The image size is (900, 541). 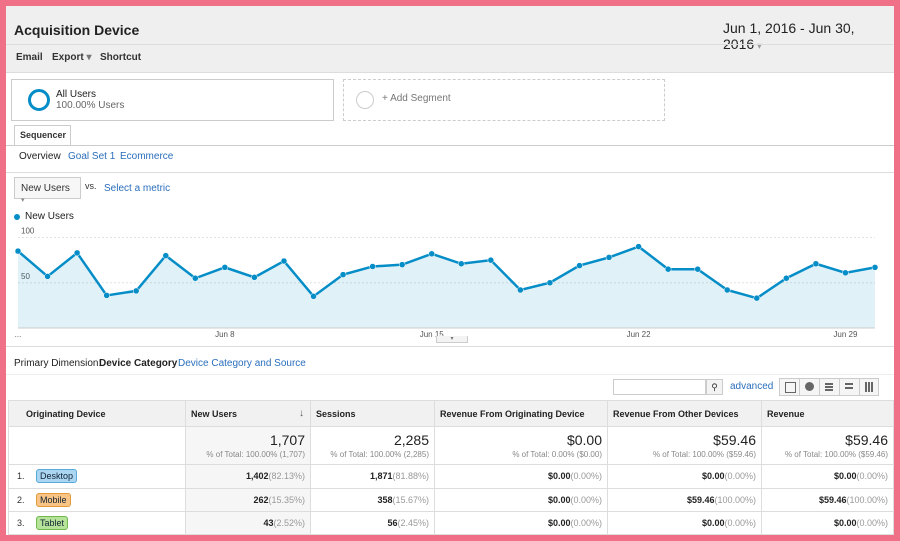 What do you see at coordinates (853, 500) in the screenshot?
I see `cell-value: $59.46(100.00%)` at bounding box center [853, 500].